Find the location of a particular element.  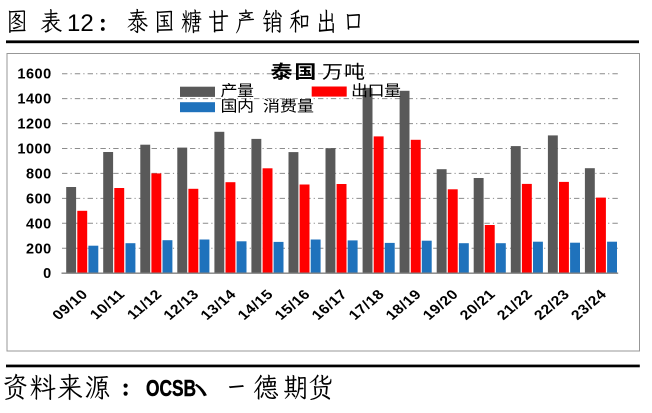

svg-text: 1000 is located at coordinates (34, 150).